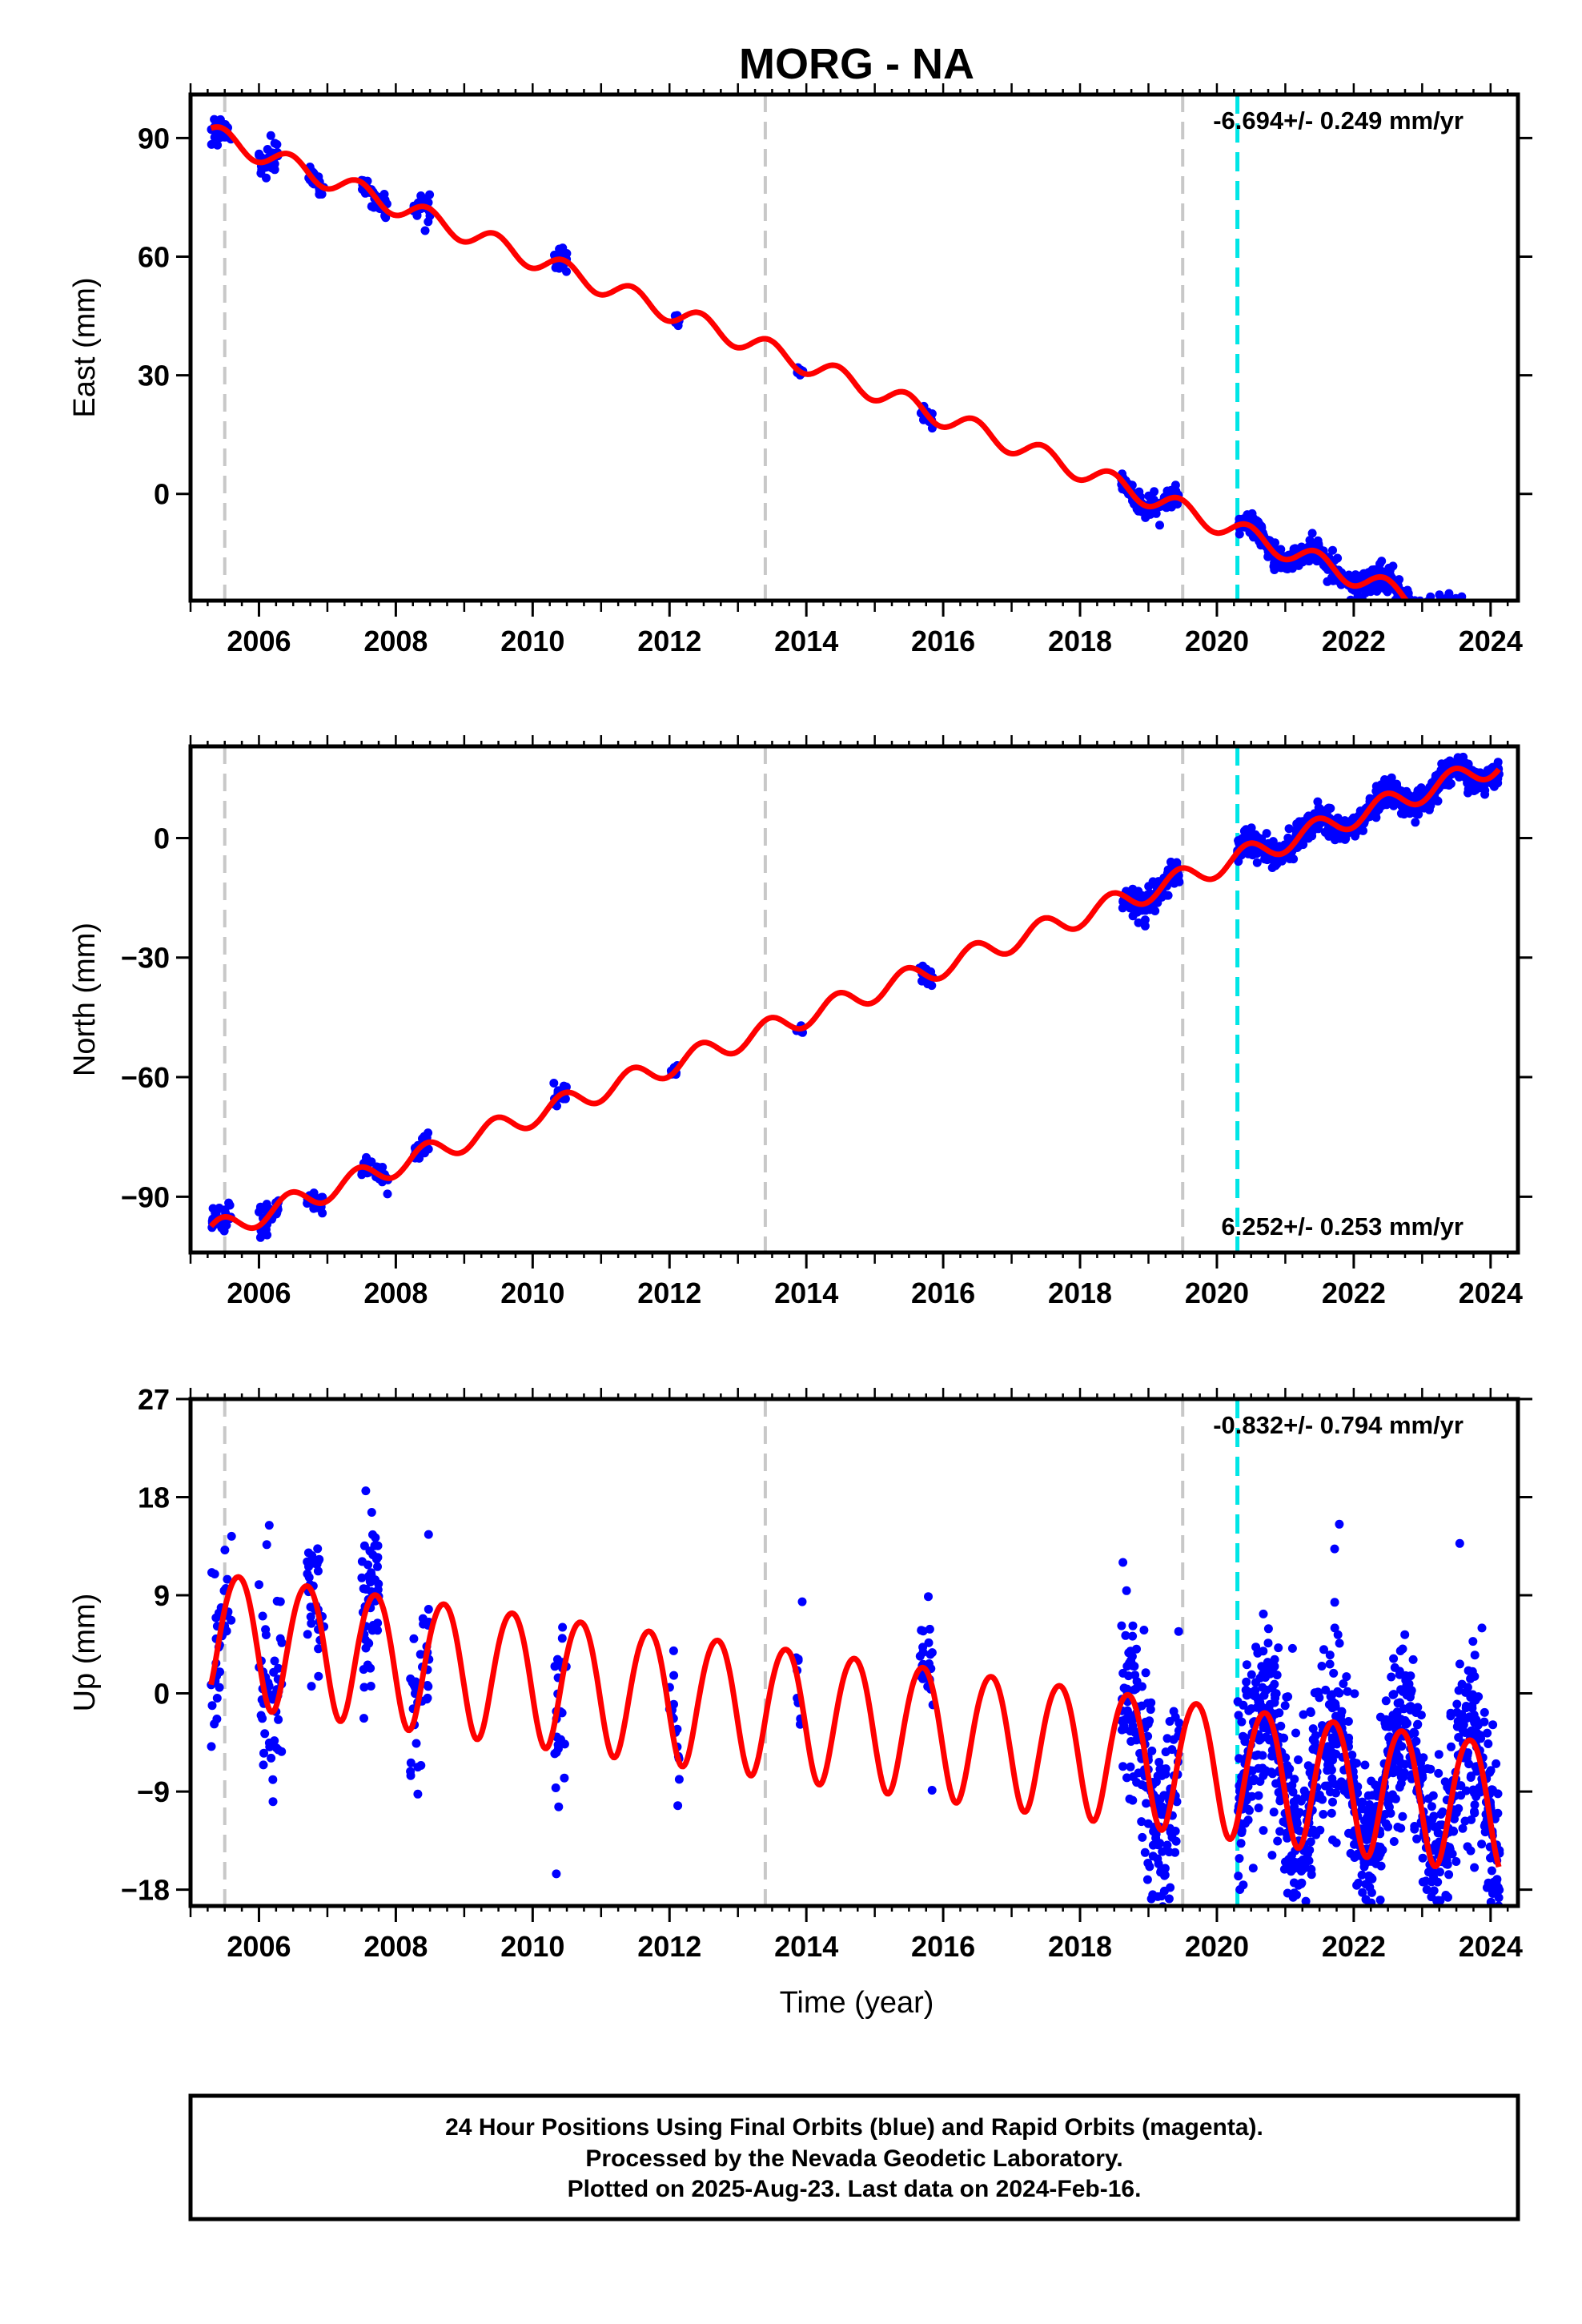 This screenshot has height=2324, width=1582. I want to click on y-tick-label: −60, so click(145, 1077).